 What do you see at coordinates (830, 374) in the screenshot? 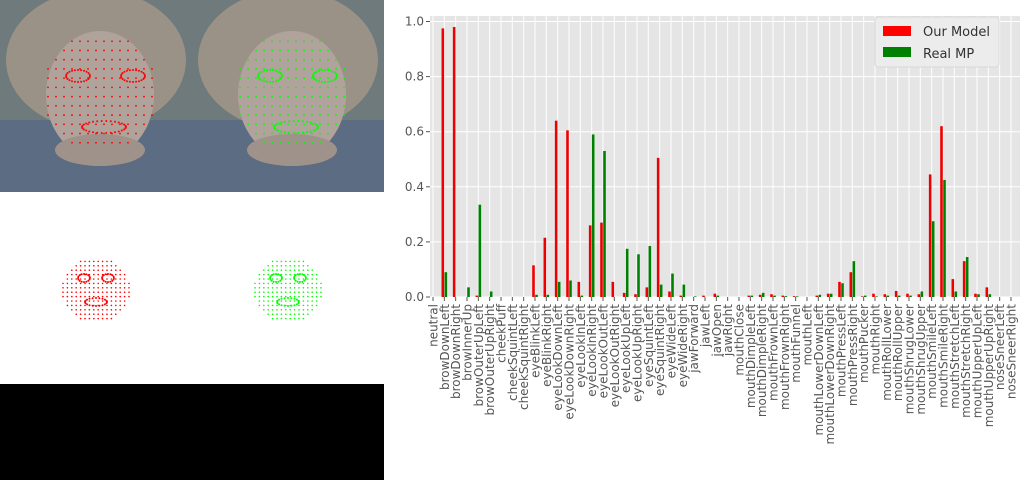
I see `x-tick-label: mouthLowerDownRight` at bounding box center [830, 374].